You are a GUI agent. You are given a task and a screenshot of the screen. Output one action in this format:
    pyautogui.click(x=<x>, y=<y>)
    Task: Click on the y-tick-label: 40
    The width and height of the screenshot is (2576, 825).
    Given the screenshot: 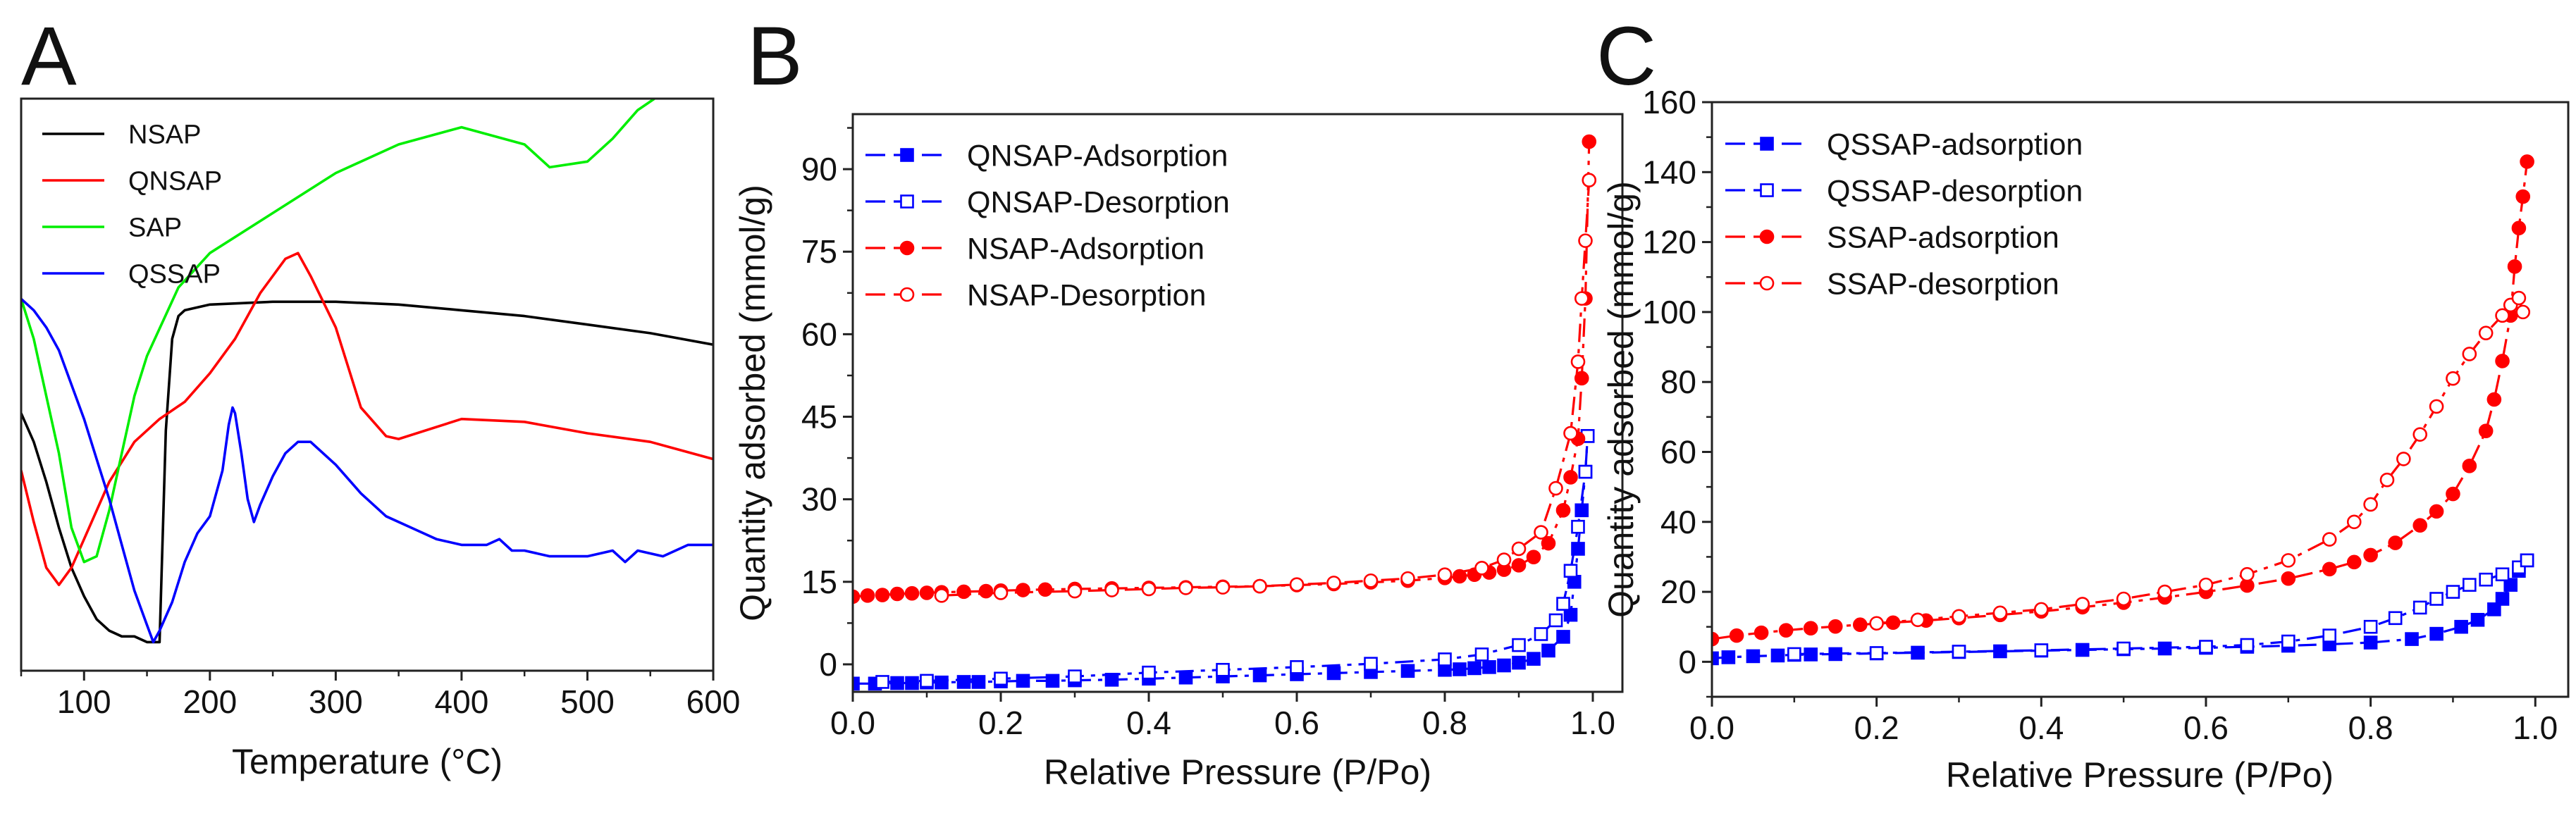 What is the action you would take?
    pyautogui.click(x=1678, y=522)
    